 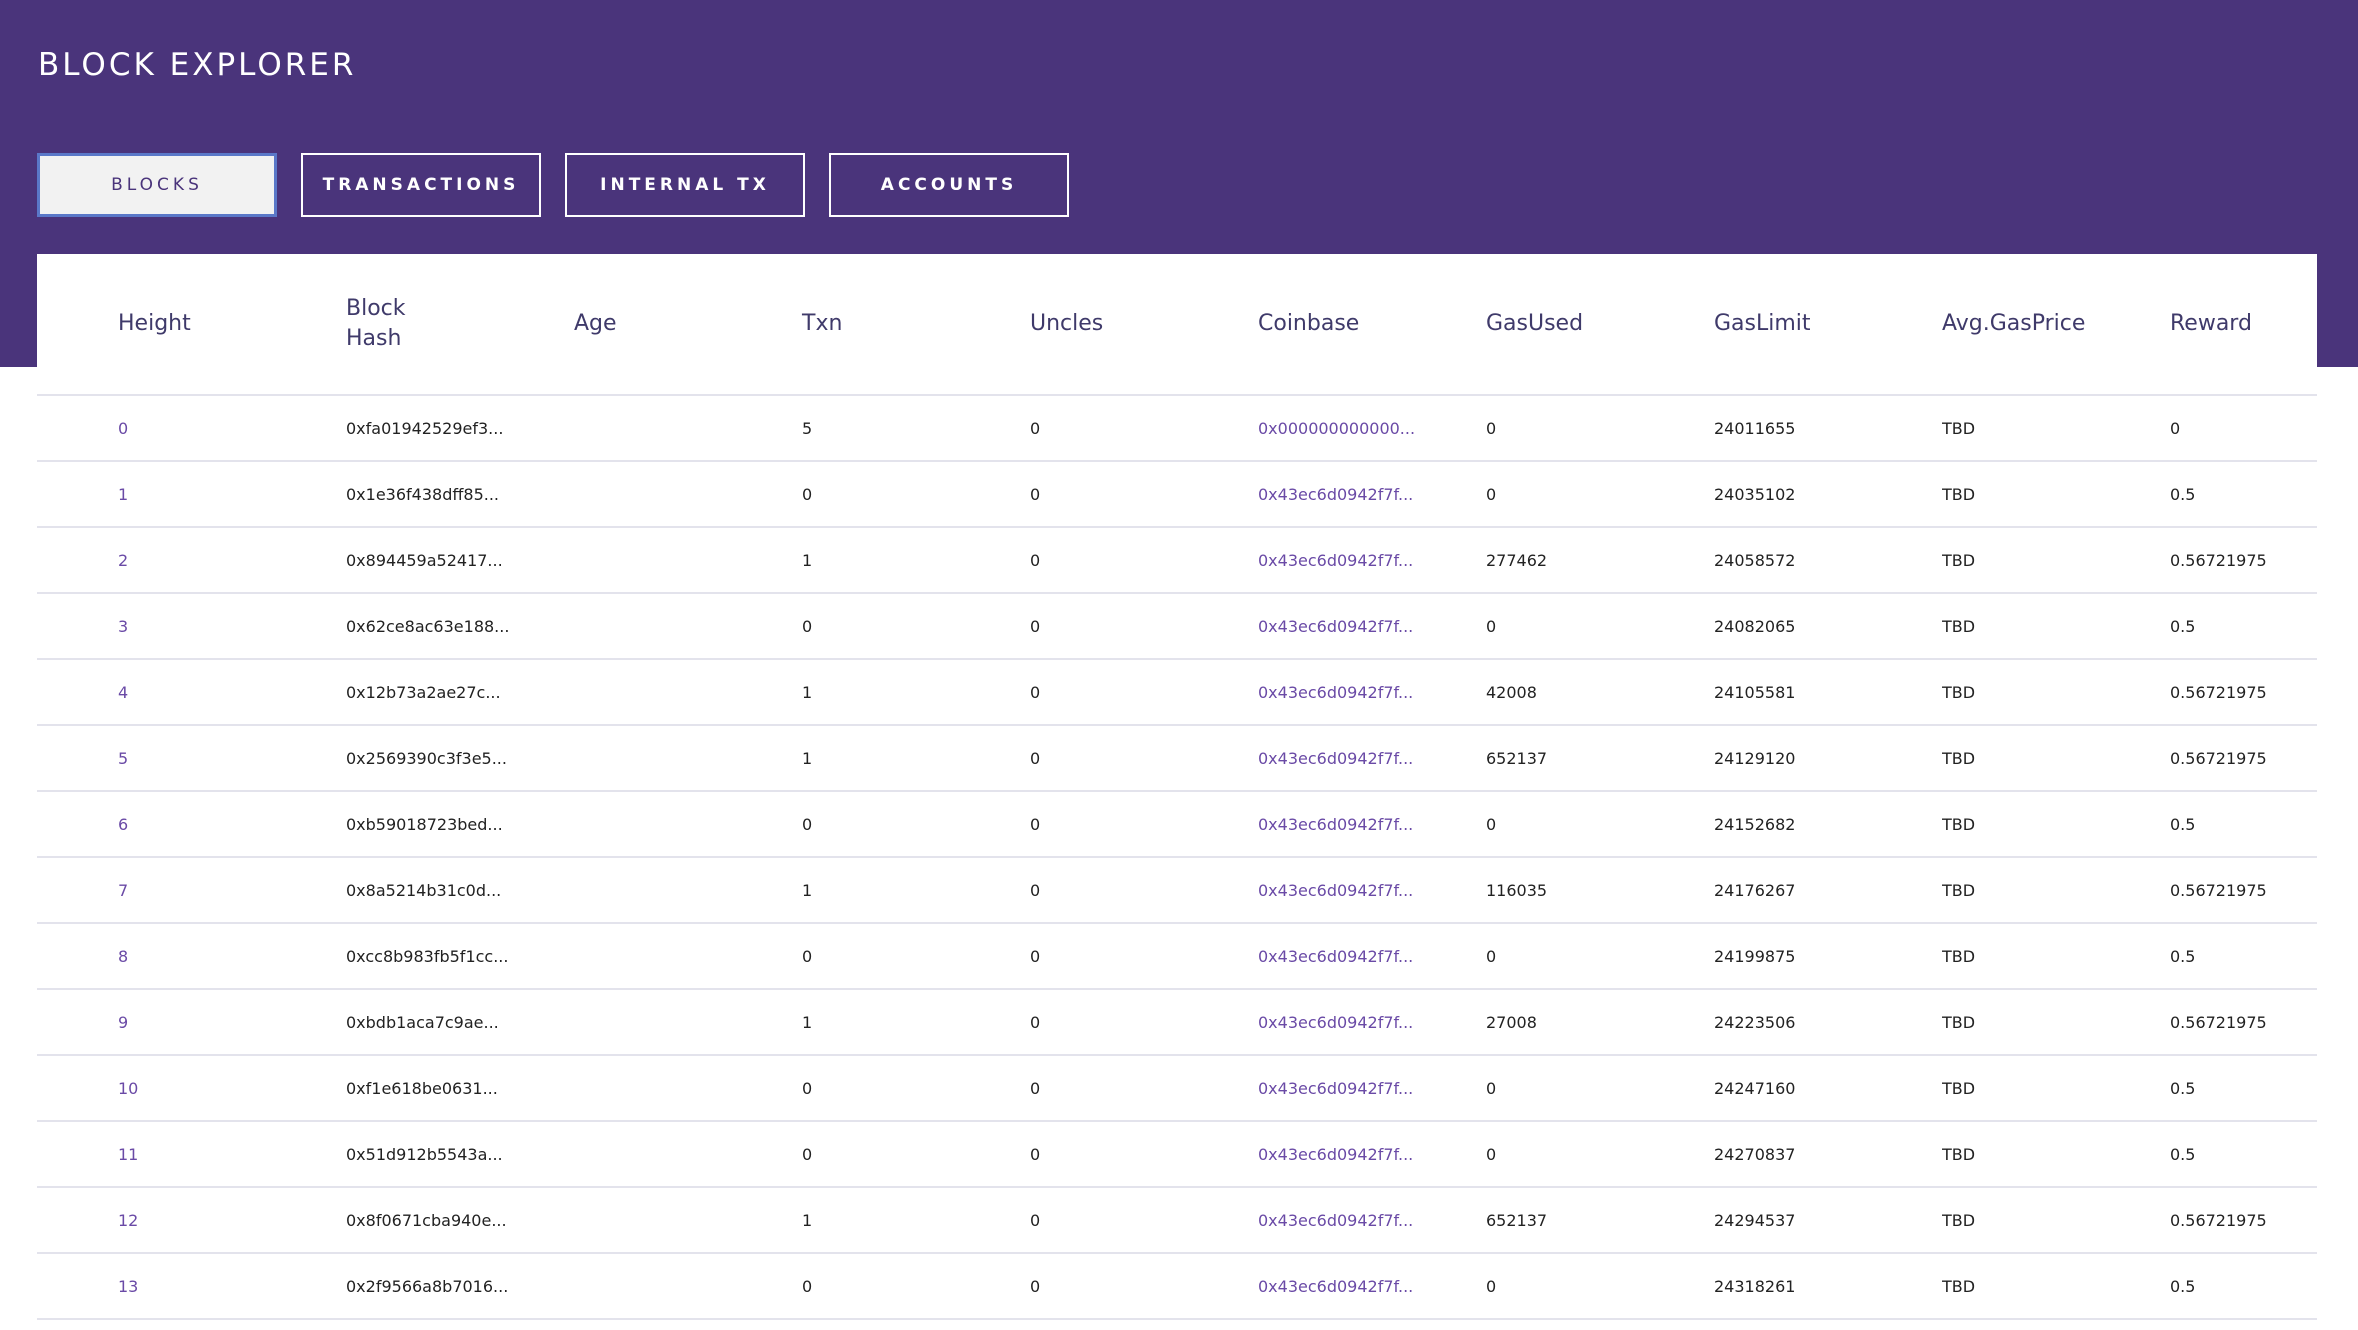 What do you see at coordinates (128, 1088) in the screenshot?
I see `cell-height-link: 10` at bounding box center [128, 1088].